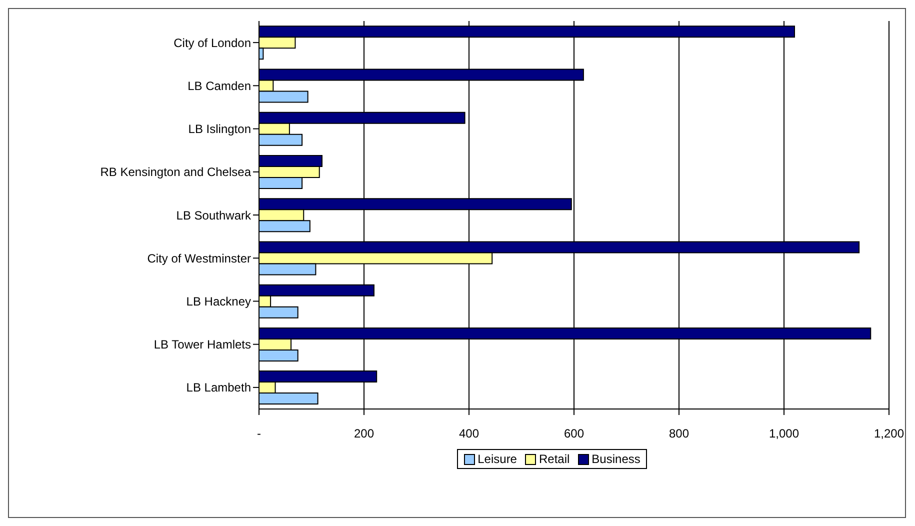 The image size is (915, 526). What do you see at coordinates (784, 433) in the screenshot?
I see `x-tick-label: 1,000` at bounding box center [784, 433].